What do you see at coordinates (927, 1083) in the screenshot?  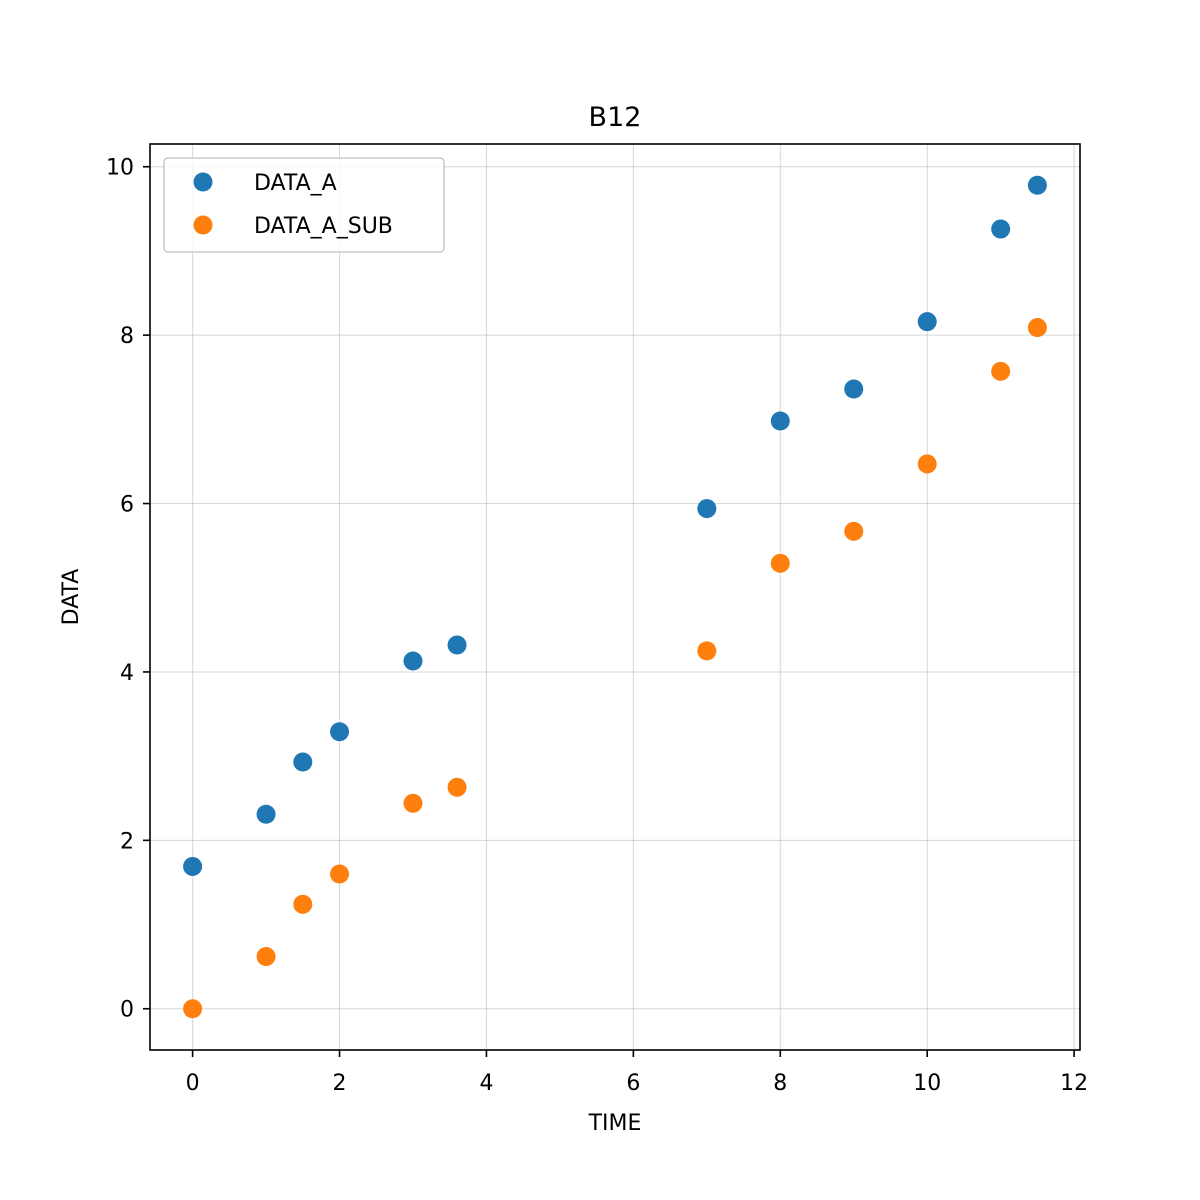 I see `x-tick-label: 10` at bounding box center [927, 1083].